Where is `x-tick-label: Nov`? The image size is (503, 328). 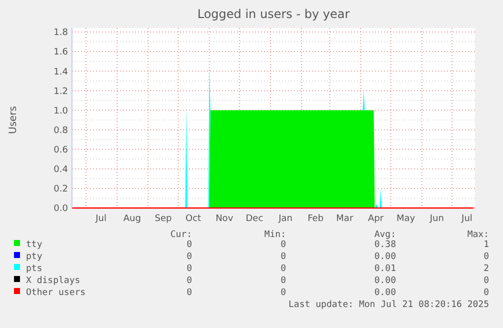 x-tick-label: Nov is located at coordinates (225, 219).